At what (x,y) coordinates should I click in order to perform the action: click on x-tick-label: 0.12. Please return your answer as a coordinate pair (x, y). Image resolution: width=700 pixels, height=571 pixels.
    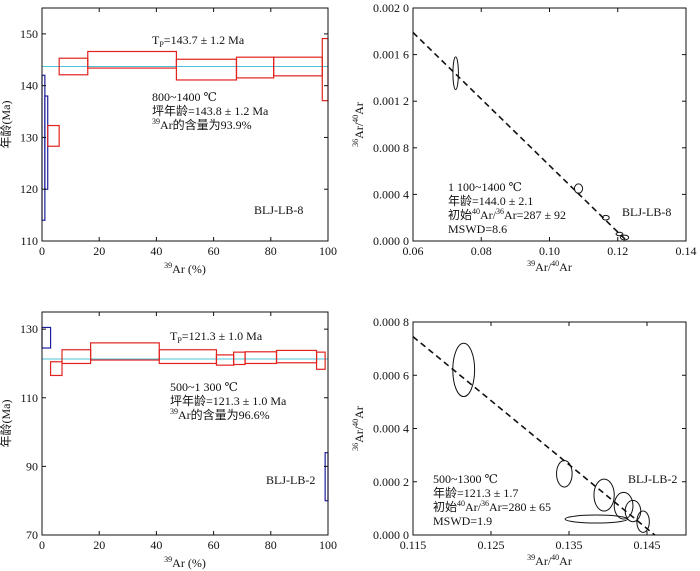
    Looking at the image, I should click on (617, 251).